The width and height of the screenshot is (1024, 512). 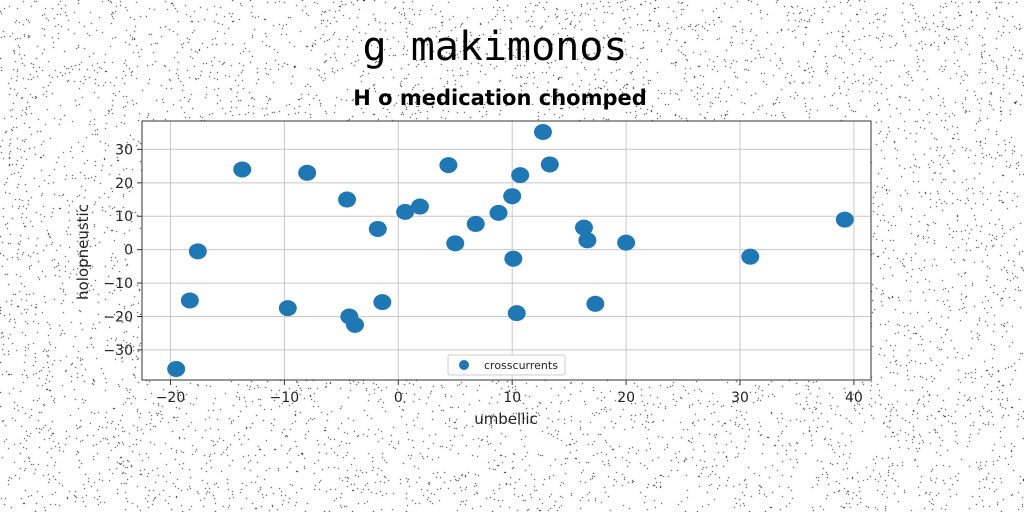 What do you see at coordinates (854, 398) in the screenshot?
I see `x-tick-label: 40` at bounding box center [854, 398].